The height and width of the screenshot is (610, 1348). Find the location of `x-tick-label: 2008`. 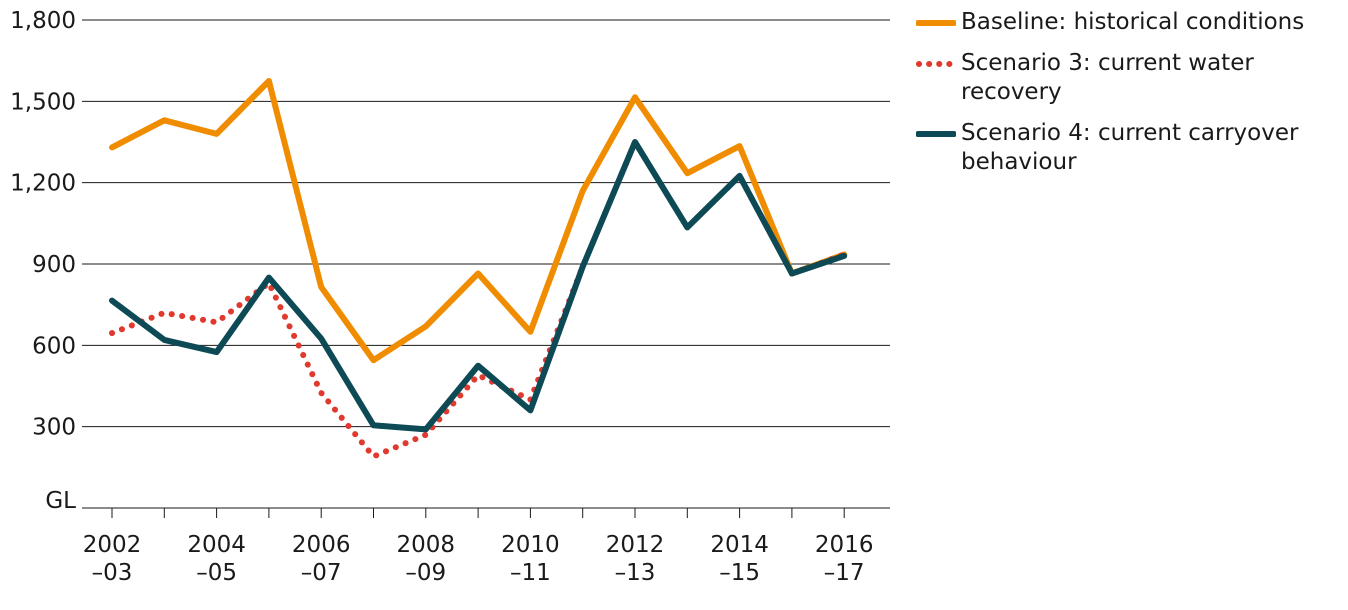

x-tick-label: 2008 is located at coordinates (426, 545).